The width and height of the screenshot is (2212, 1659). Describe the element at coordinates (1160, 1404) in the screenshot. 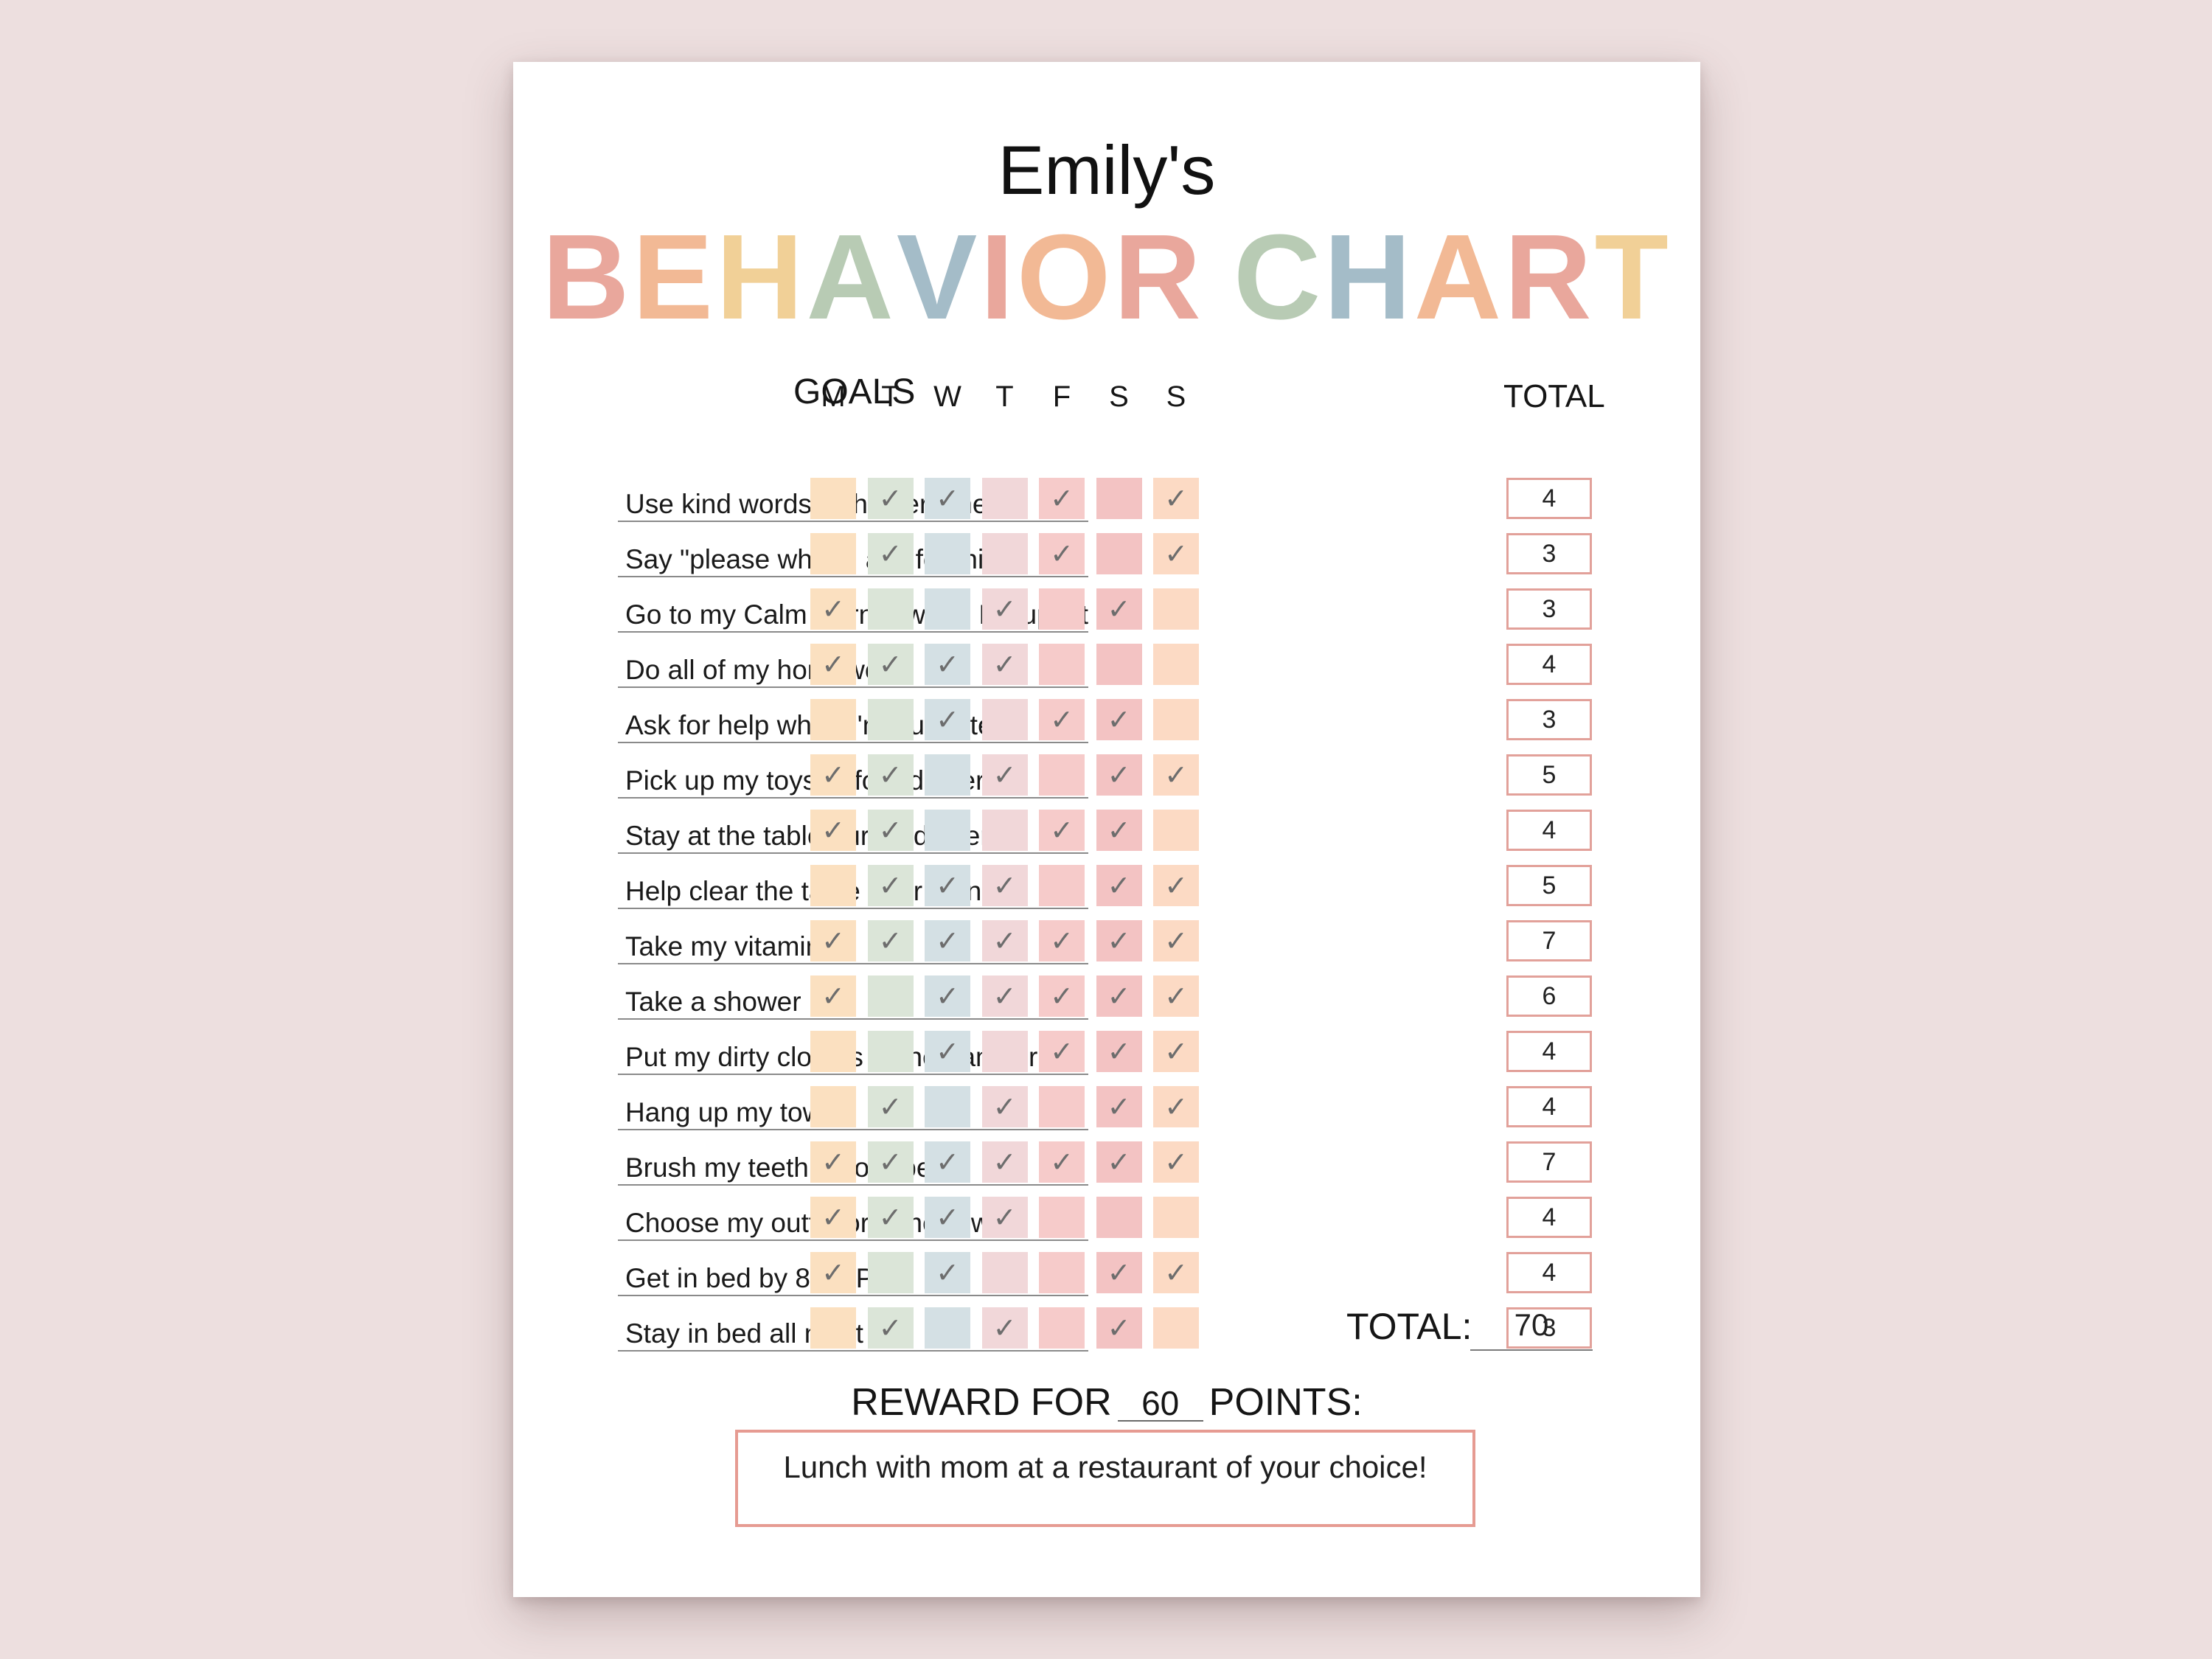

I see `reward-points-field: 60` at that location.